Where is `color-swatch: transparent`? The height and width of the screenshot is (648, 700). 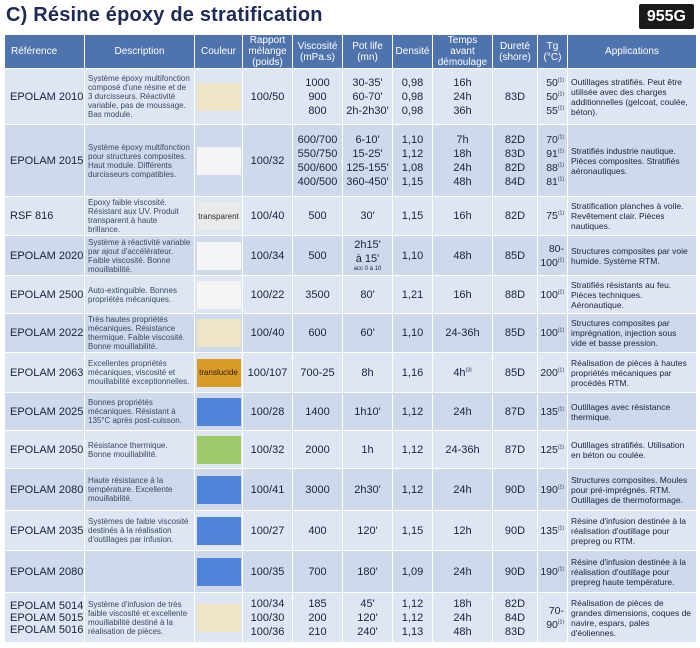 color-swatch: transparent is located at coordinates (218, 216).